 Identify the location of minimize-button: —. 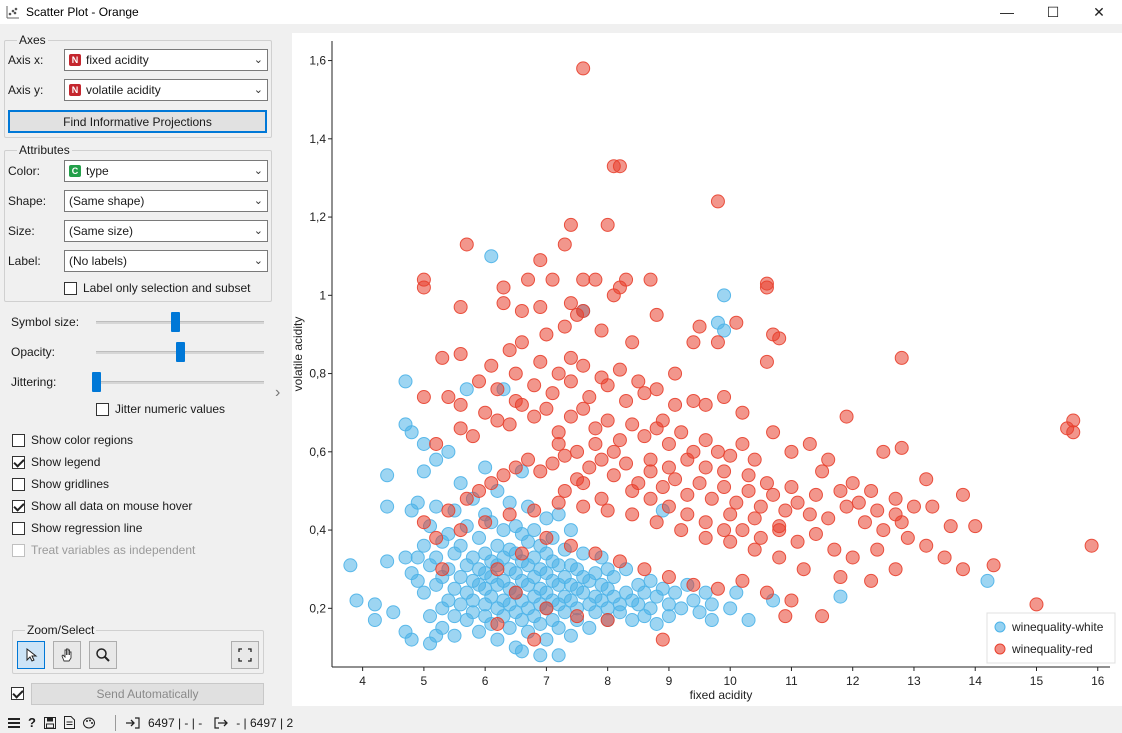
(1007, 12).